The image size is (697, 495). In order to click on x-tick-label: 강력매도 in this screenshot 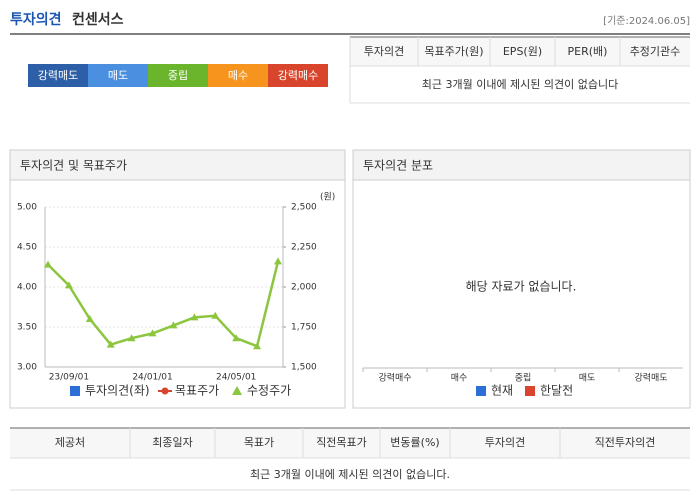, I will do `click(650, 378)`.